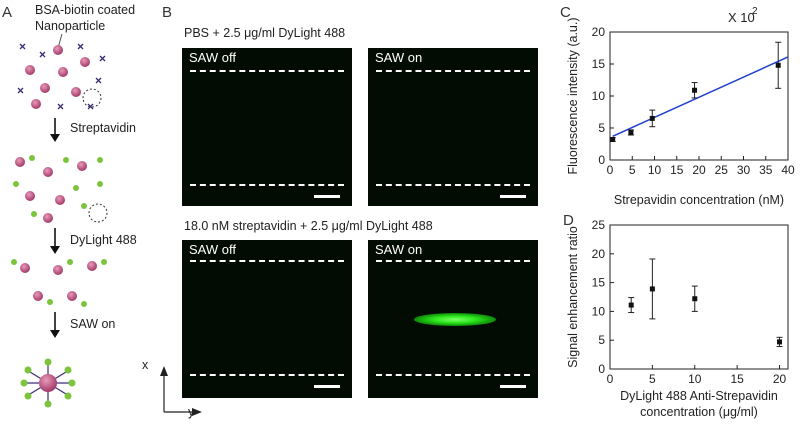 This screenshot has width=800, height=424. I want to click on schematic-step2-label: DyLight 488, so click(103, 240).